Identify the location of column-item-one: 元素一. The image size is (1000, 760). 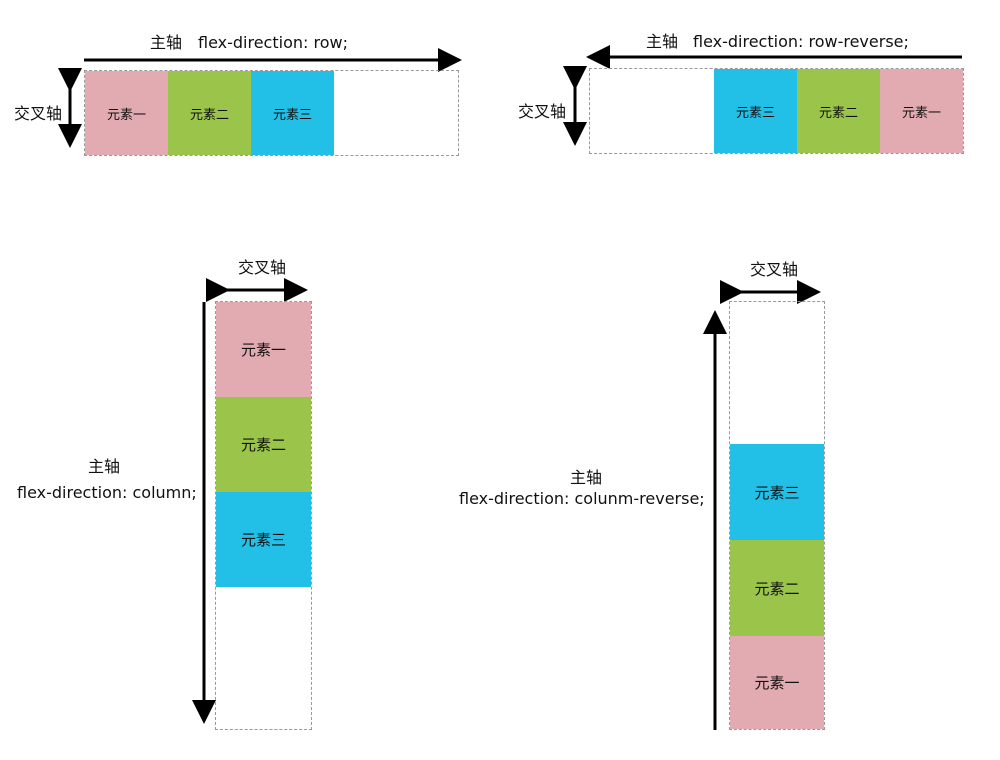
(263, 349).